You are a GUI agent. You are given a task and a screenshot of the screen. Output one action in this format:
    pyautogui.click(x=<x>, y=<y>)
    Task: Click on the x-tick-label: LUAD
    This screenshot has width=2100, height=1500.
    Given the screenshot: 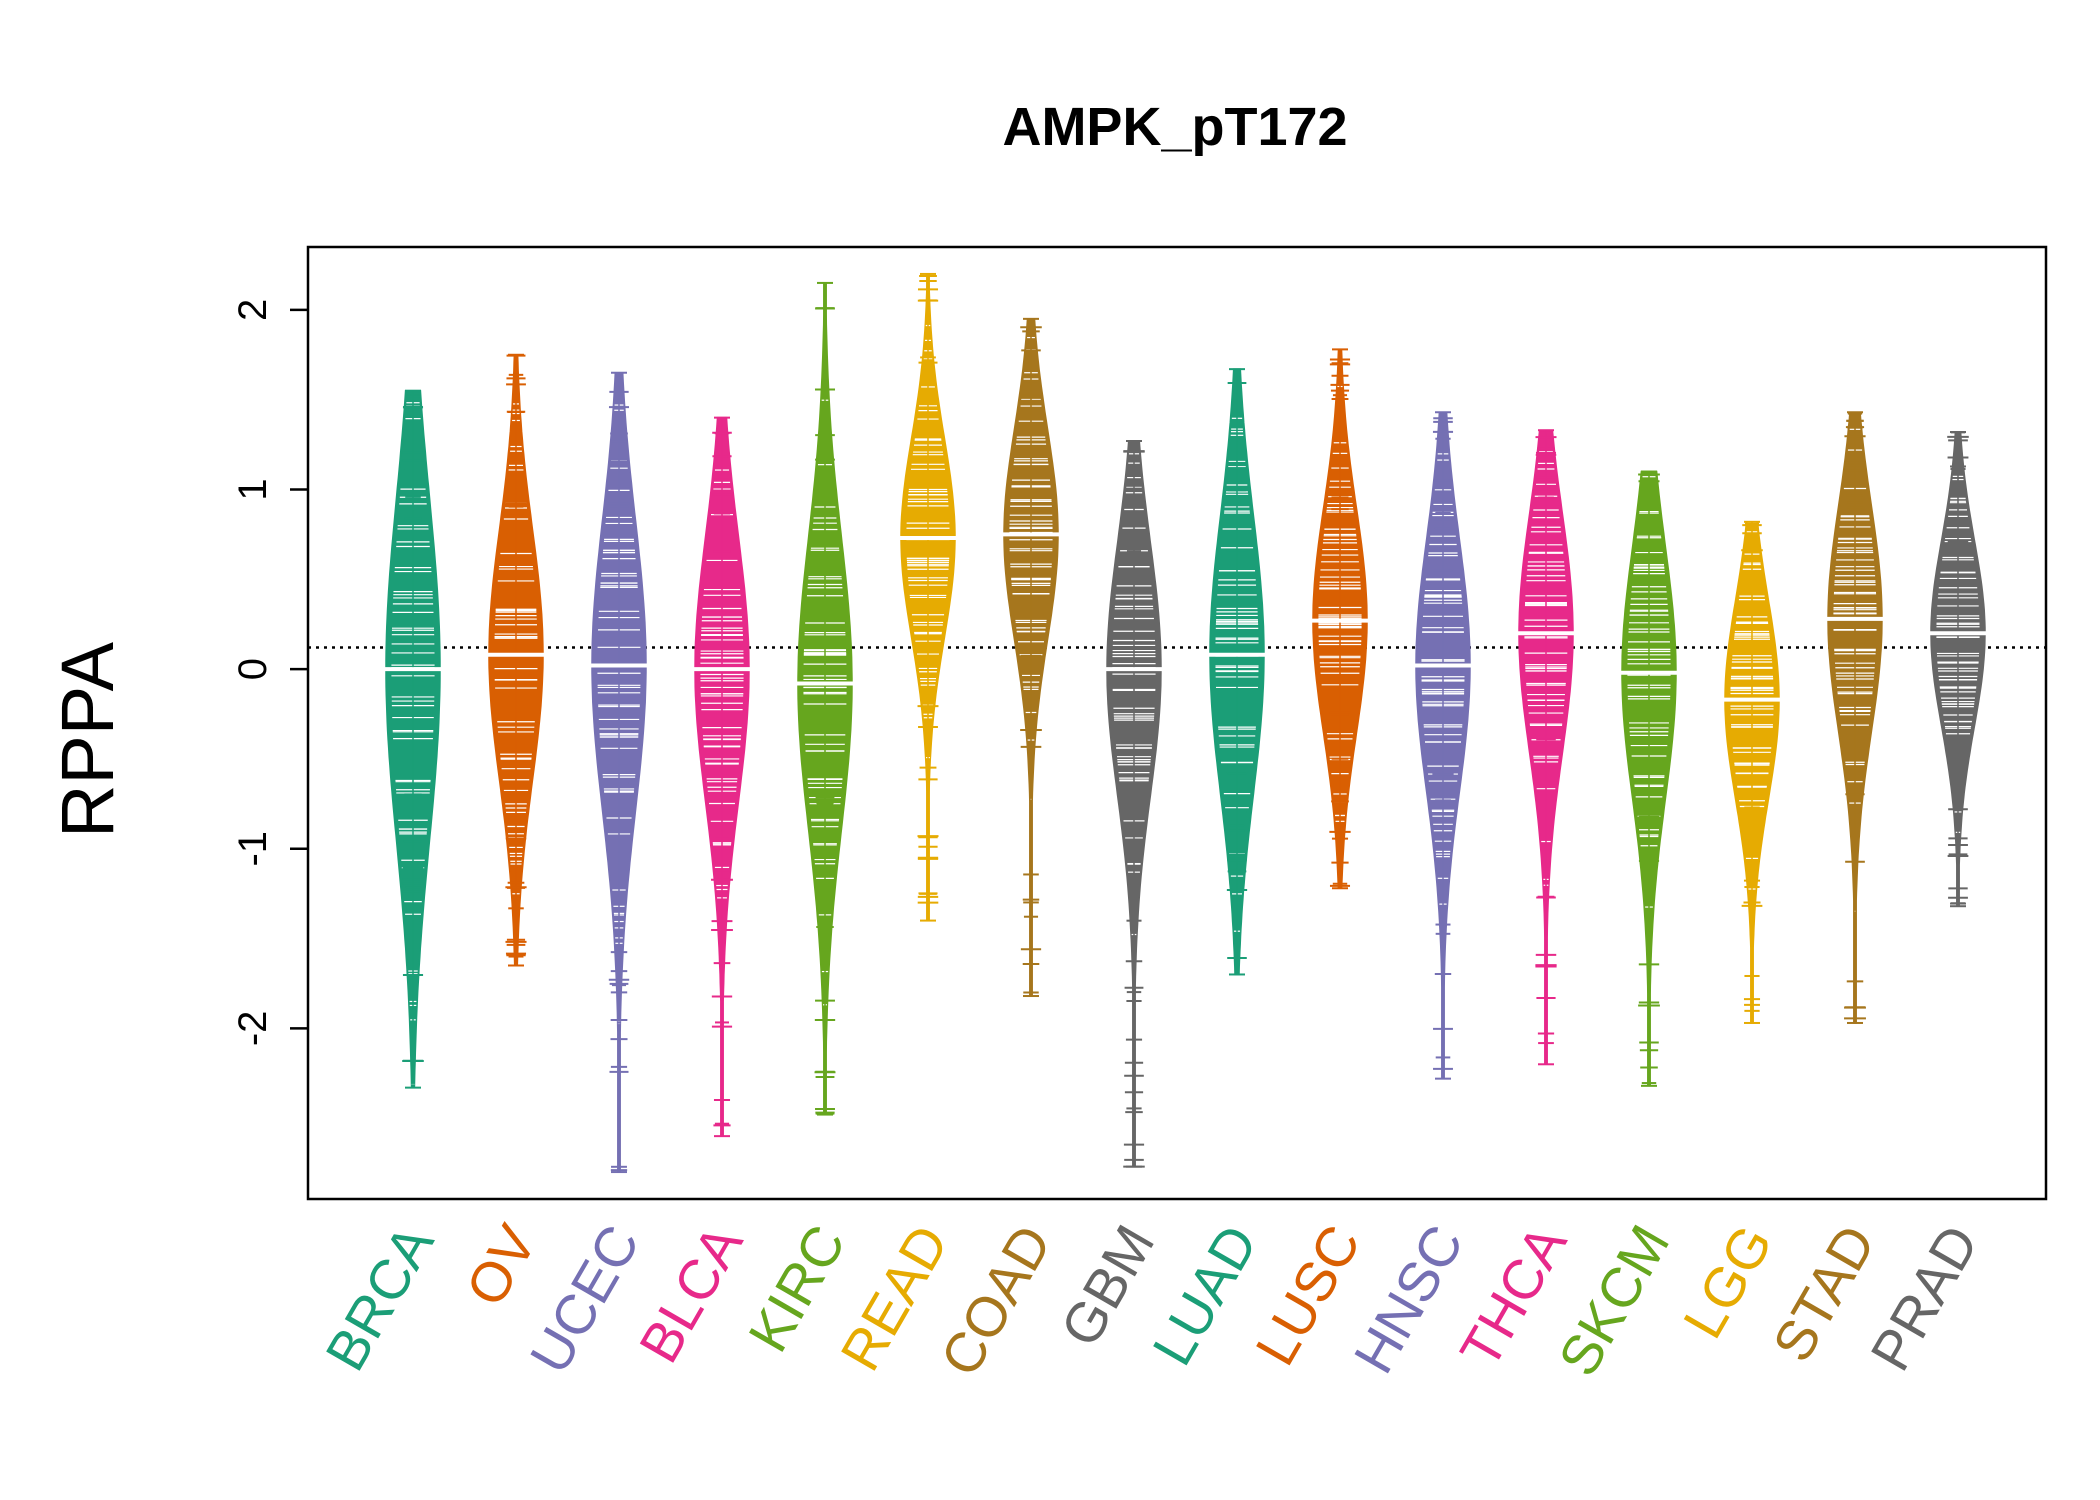 What is the action you would take?
    pyautogui.click(x=1204, y=1295)
    